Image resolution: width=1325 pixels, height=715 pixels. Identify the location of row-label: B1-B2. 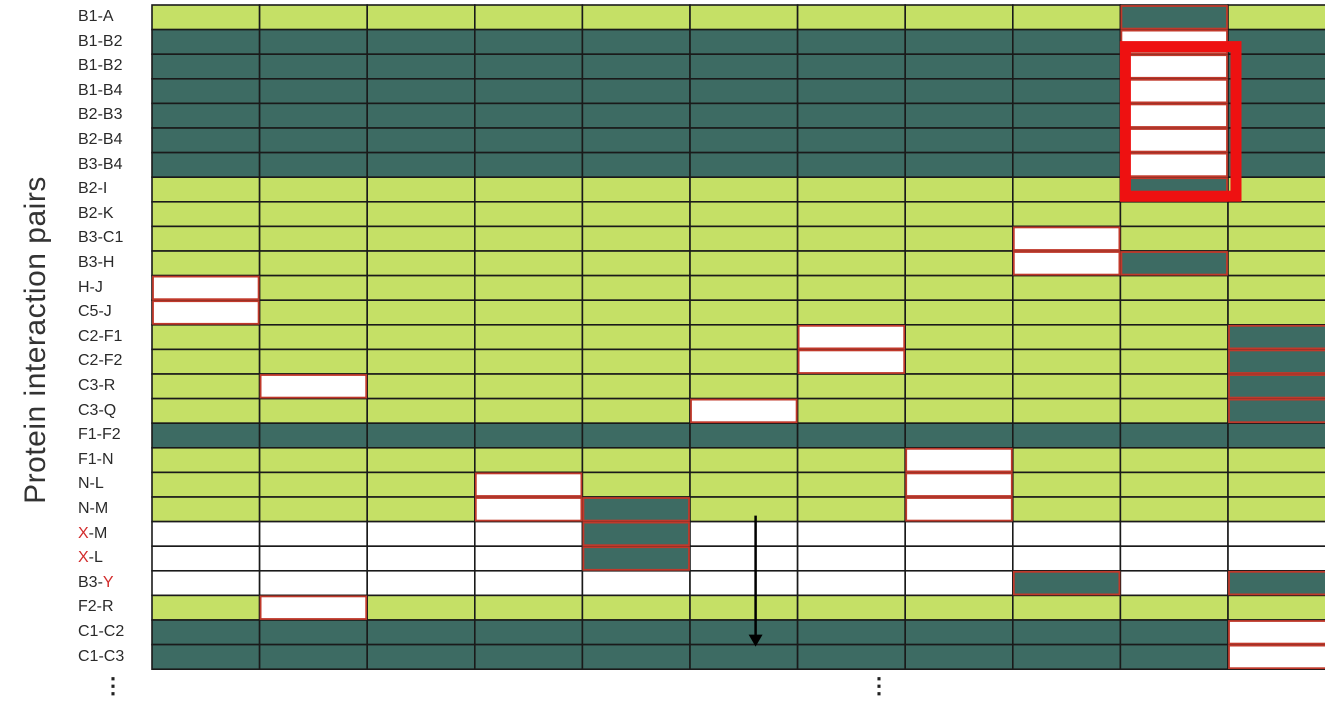
(100, 66).